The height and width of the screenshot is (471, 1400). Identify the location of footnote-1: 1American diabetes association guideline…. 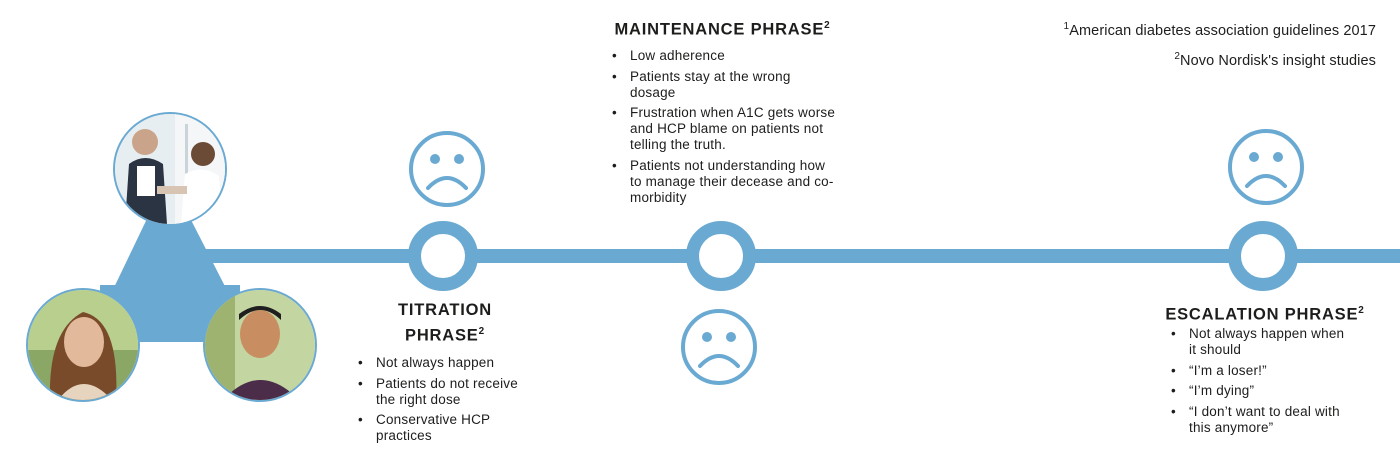
(1219, 30).